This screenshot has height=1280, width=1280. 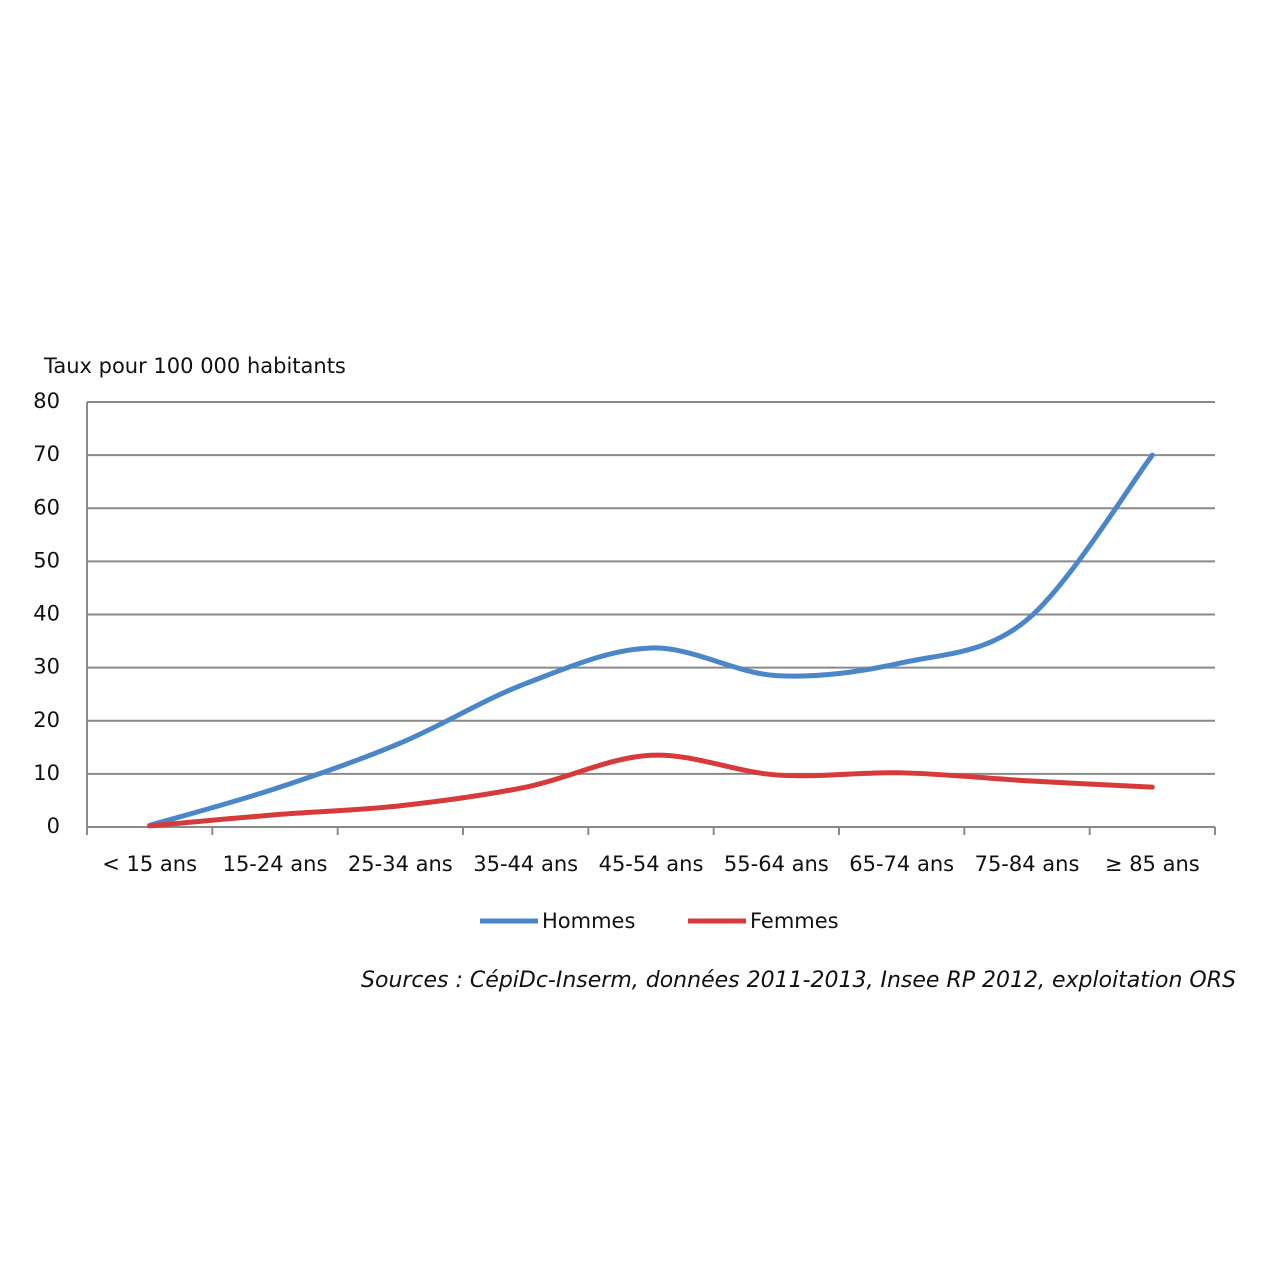 What do you see at coordinates (1027, 864) in the screenshot?
I see `x-tick-label: 75-84 ans` at bounding box center [1027, 864].